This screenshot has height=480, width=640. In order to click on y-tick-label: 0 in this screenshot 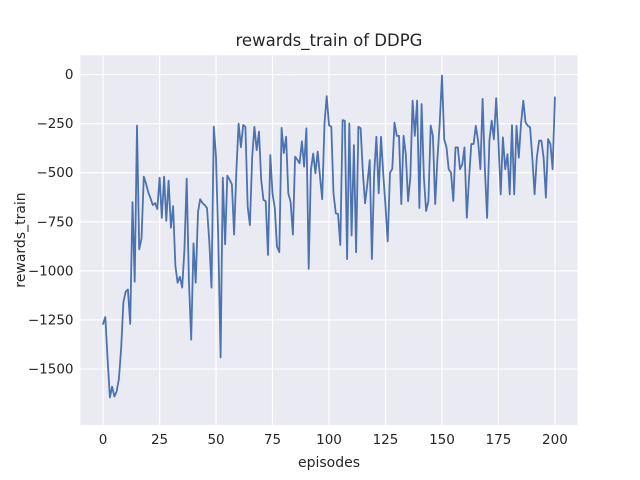, I will do `click(69, 75)`.